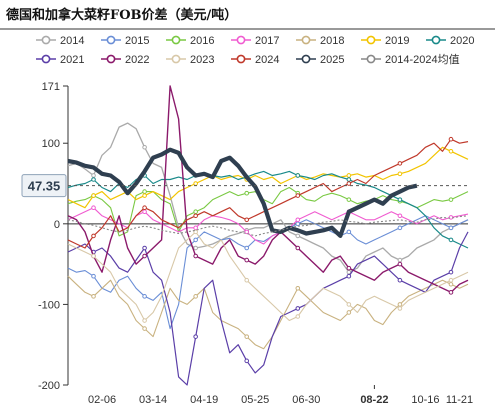 The height and width of the screenshot is (408, 495). Describe the element at coordinates (137, 60) in the screenshot. I see `legend-label: 2022` at that location.